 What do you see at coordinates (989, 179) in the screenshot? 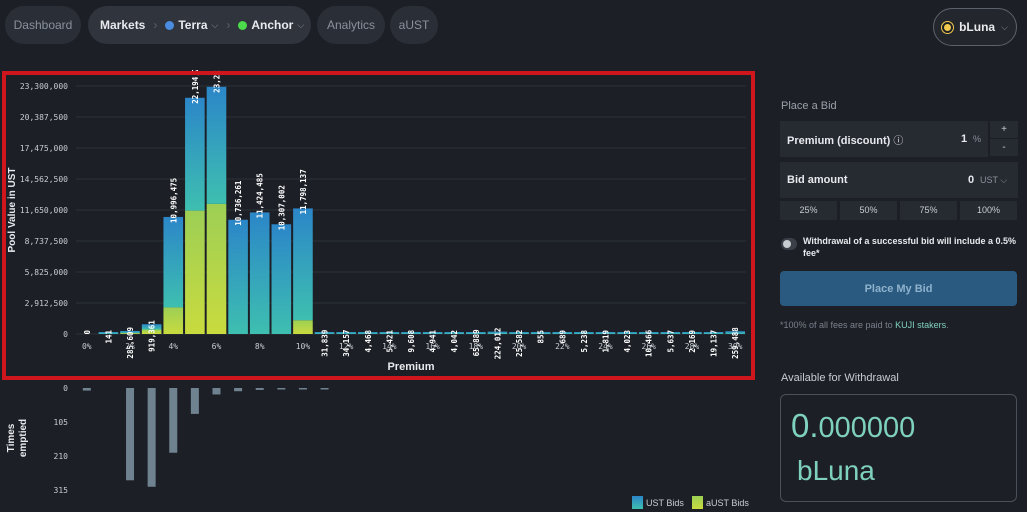
I see `bid-amount-unit: UST` at bounding box center [989, 179].